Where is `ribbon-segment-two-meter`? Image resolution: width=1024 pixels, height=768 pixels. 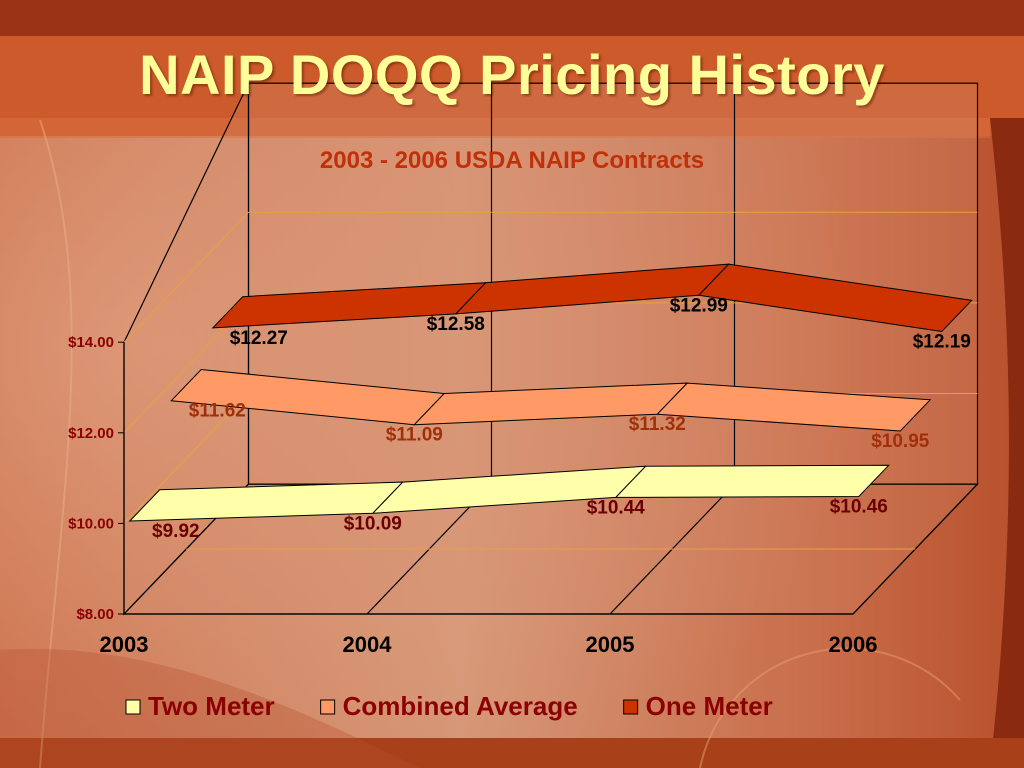 ribbon-segment-two-meter is located at coordinates (752, 481).